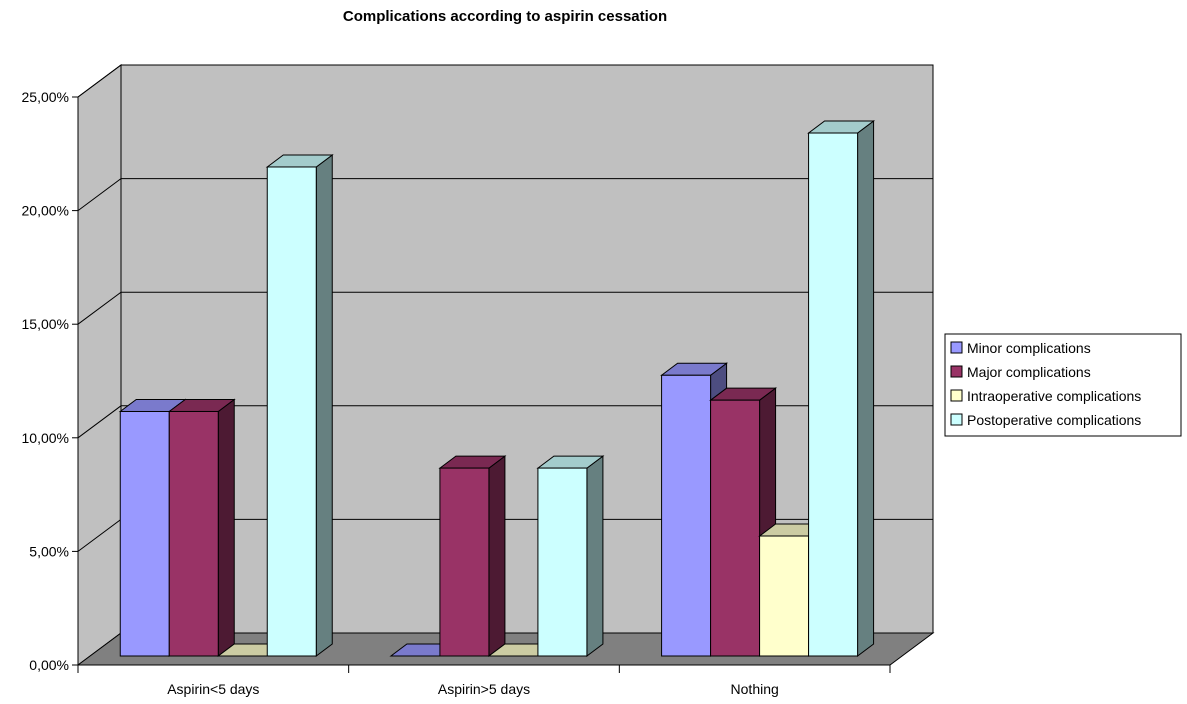  Describe the element at coordinates (1029, 348) in the screenshot. I see `legend-label: Minor complications` at that location.